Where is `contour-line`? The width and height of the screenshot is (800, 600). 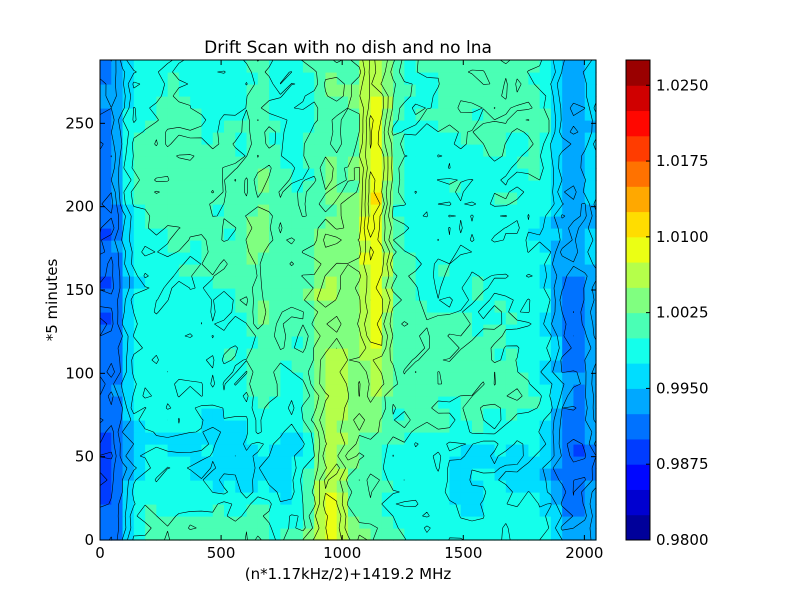 contour-line is located at coordinates (351, 300).